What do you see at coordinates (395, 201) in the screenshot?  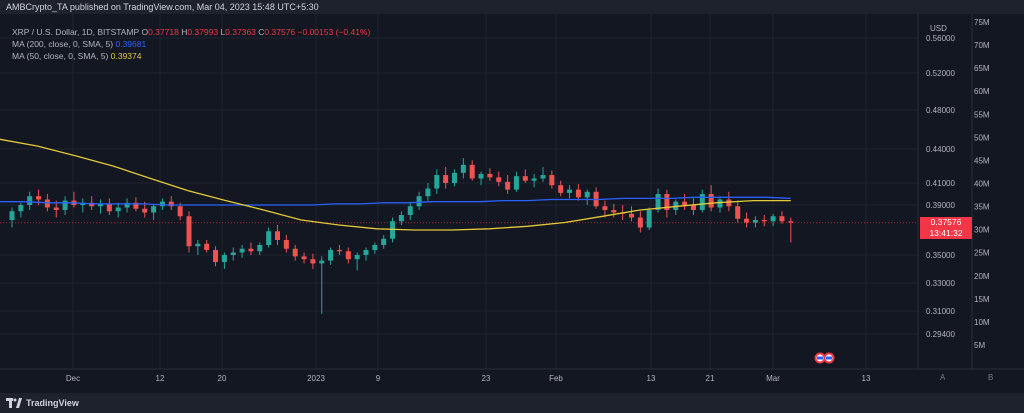 I see `ma200-line` at bounding box center [395, 201].